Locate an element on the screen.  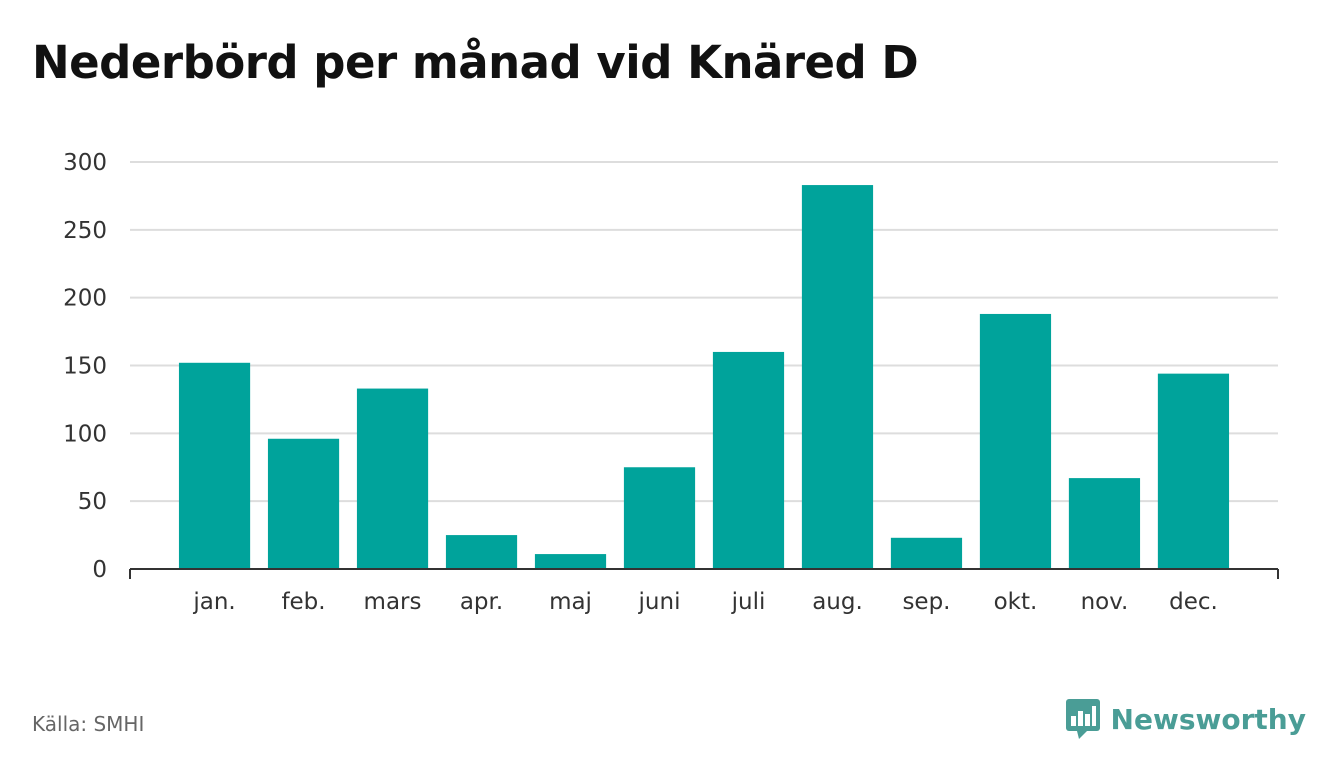
x-tick-label: okt. is located at coordinates (1016, 602).